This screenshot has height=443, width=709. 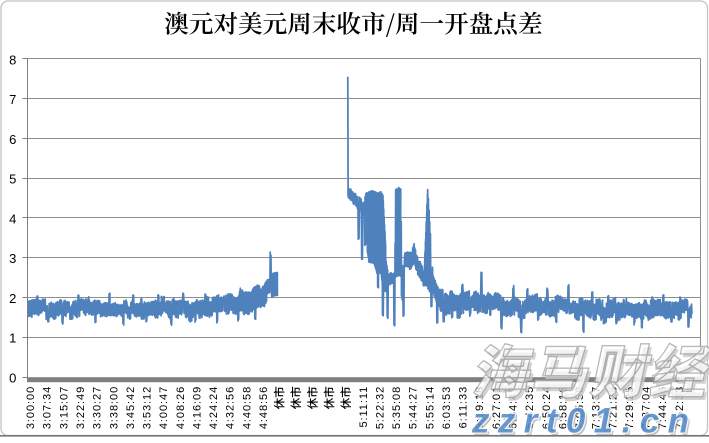 I want to click on svg-text: 6:03:53, so click(x=447, y=407).